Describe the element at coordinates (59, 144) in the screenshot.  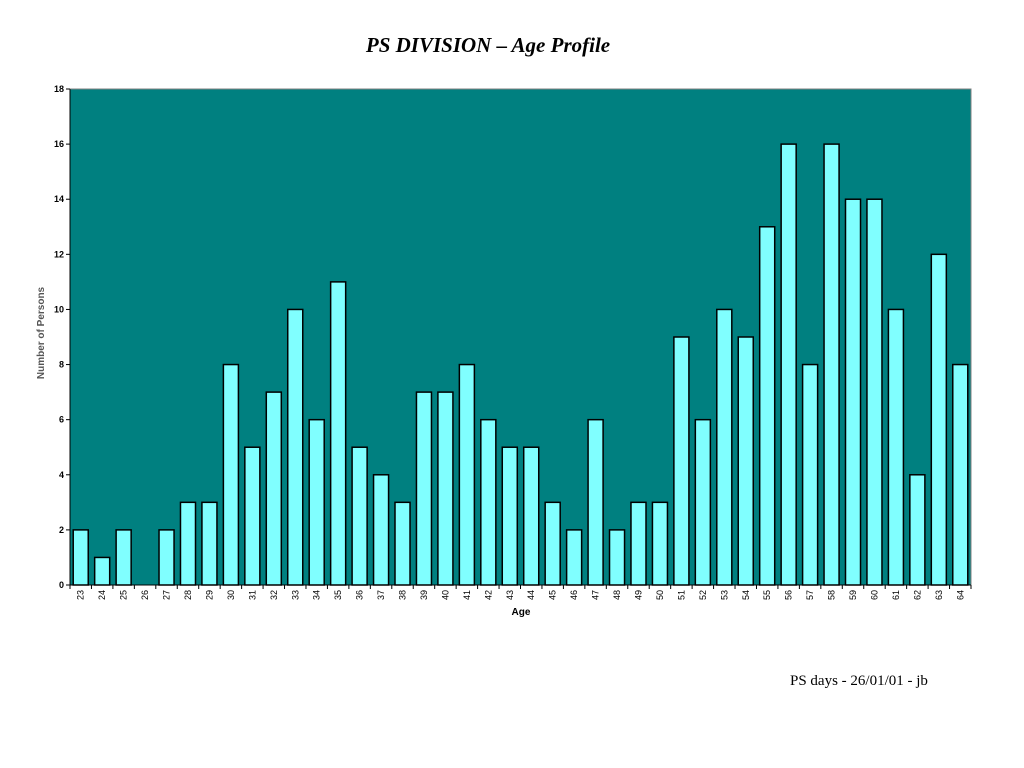
I see `y-tick-label: 16` at that location.